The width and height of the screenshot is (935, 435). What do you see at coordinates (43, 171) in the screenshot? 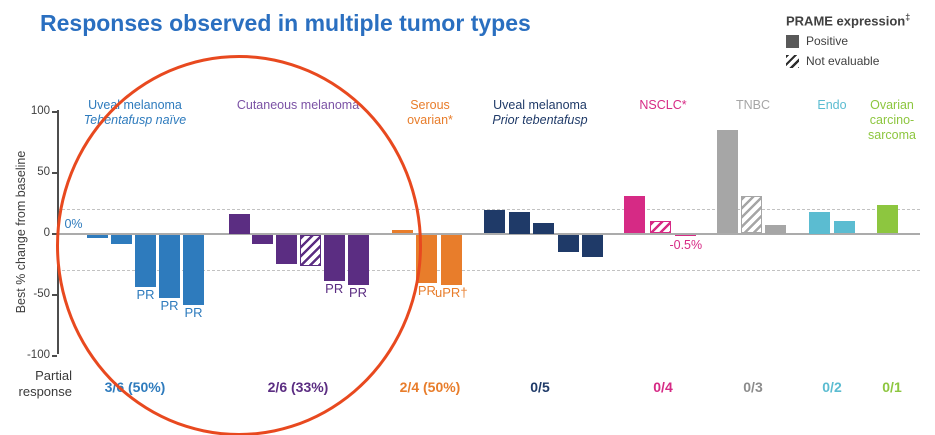
I see `y-tick-label: 50` at bounding box center [43, 171].